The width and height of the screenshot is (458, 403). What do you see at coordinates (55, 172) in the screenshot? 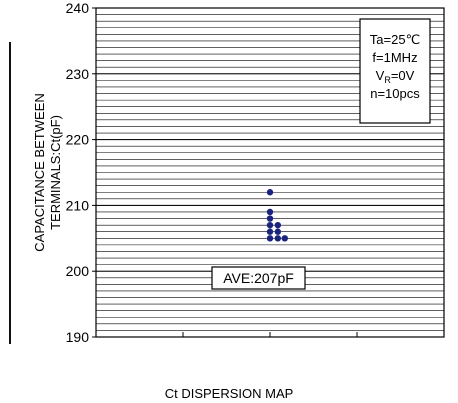
I see `y-axis-label: TERMINALS:Ct(pF)` at bounding box center [55, 172].